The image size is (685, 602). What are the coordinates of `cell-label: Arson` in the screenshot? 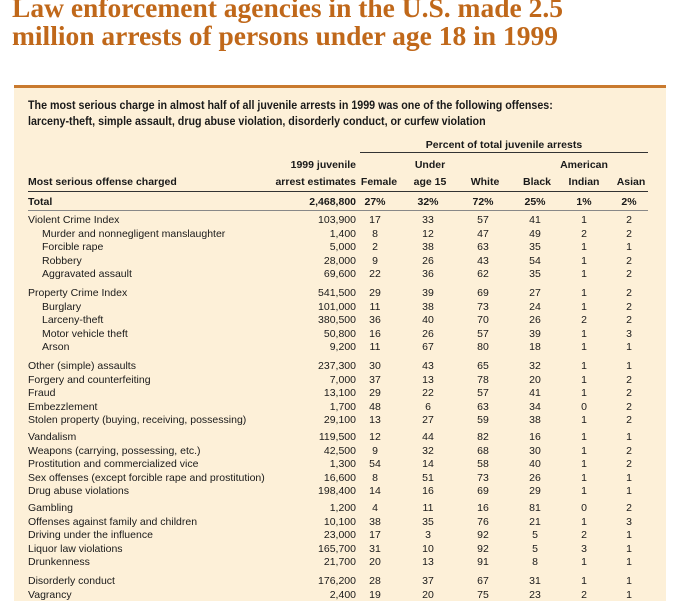 It's located at (56, 347).